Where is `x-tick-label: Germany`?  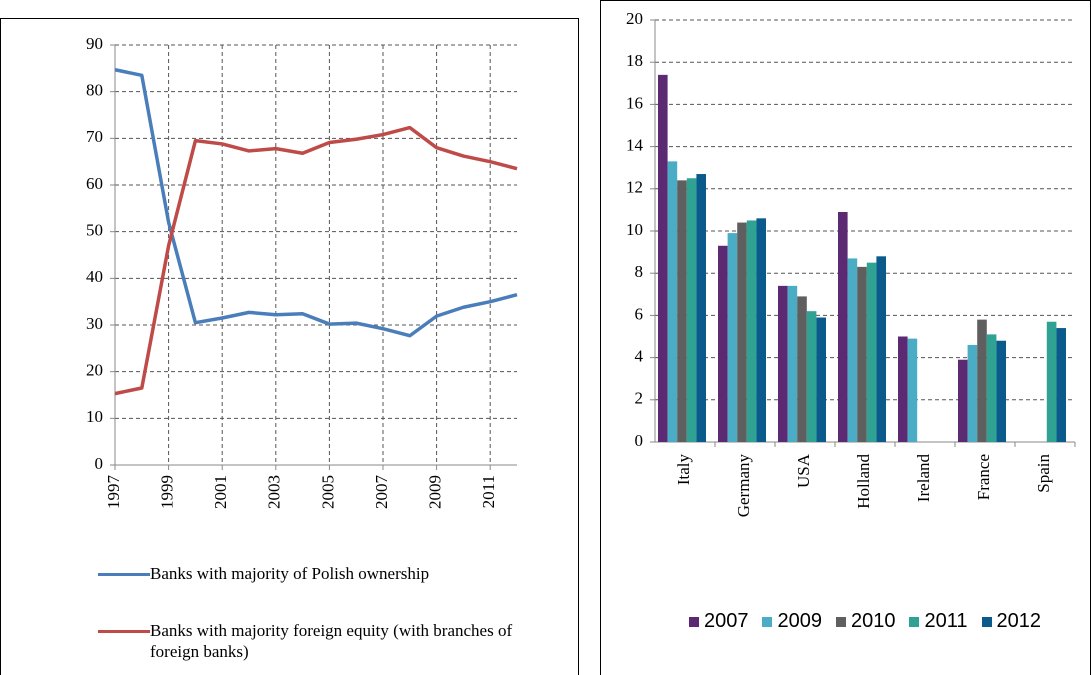 x-tick-label: Germany is located at coordinates (743, 486).